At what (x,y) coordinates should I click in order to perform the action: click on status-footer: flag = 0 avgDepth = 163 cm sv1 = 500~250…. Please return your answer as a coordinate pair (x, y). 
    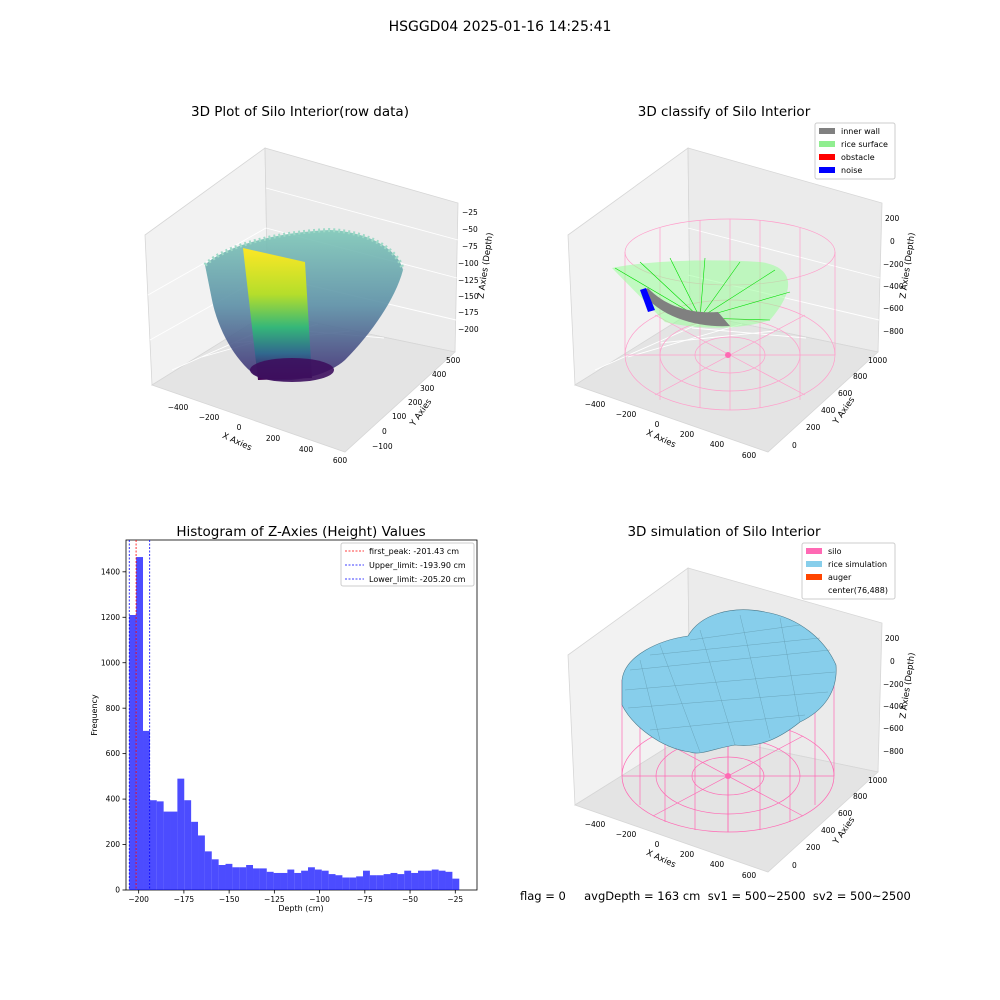
    Looking at the image, I should click on (715, 896).